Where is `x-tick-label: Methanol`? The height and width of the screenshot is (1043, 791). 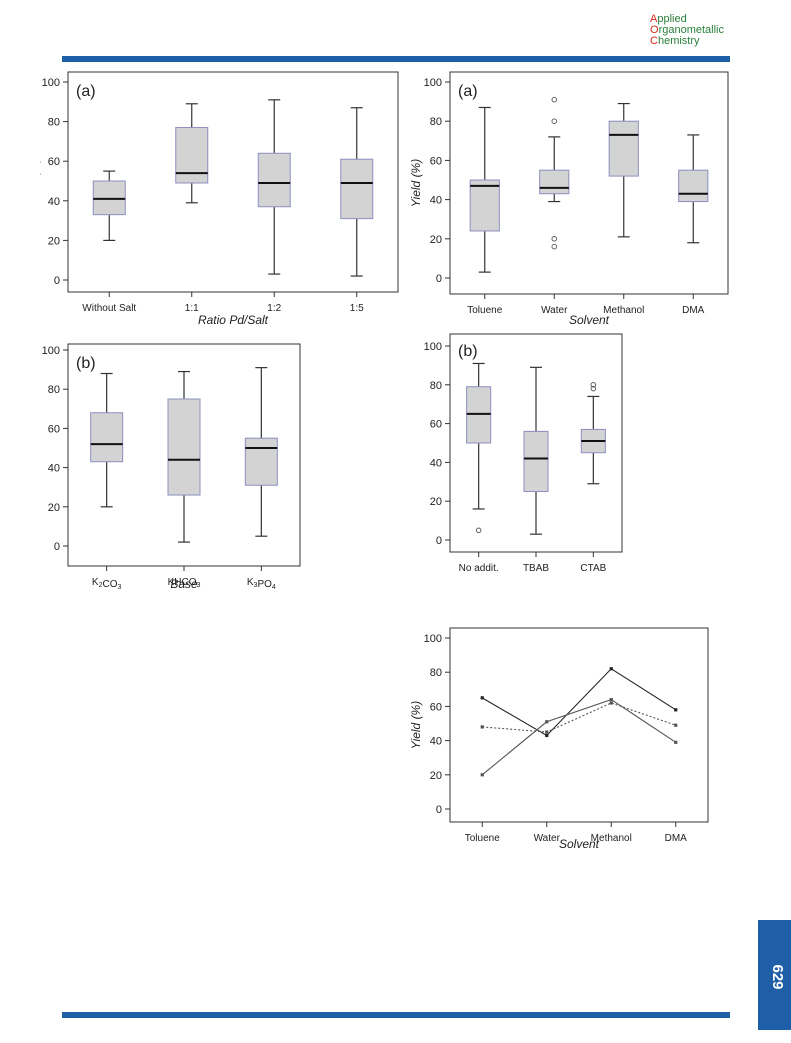 x-tick-label: Methanol is located at coordinates (623, 310).